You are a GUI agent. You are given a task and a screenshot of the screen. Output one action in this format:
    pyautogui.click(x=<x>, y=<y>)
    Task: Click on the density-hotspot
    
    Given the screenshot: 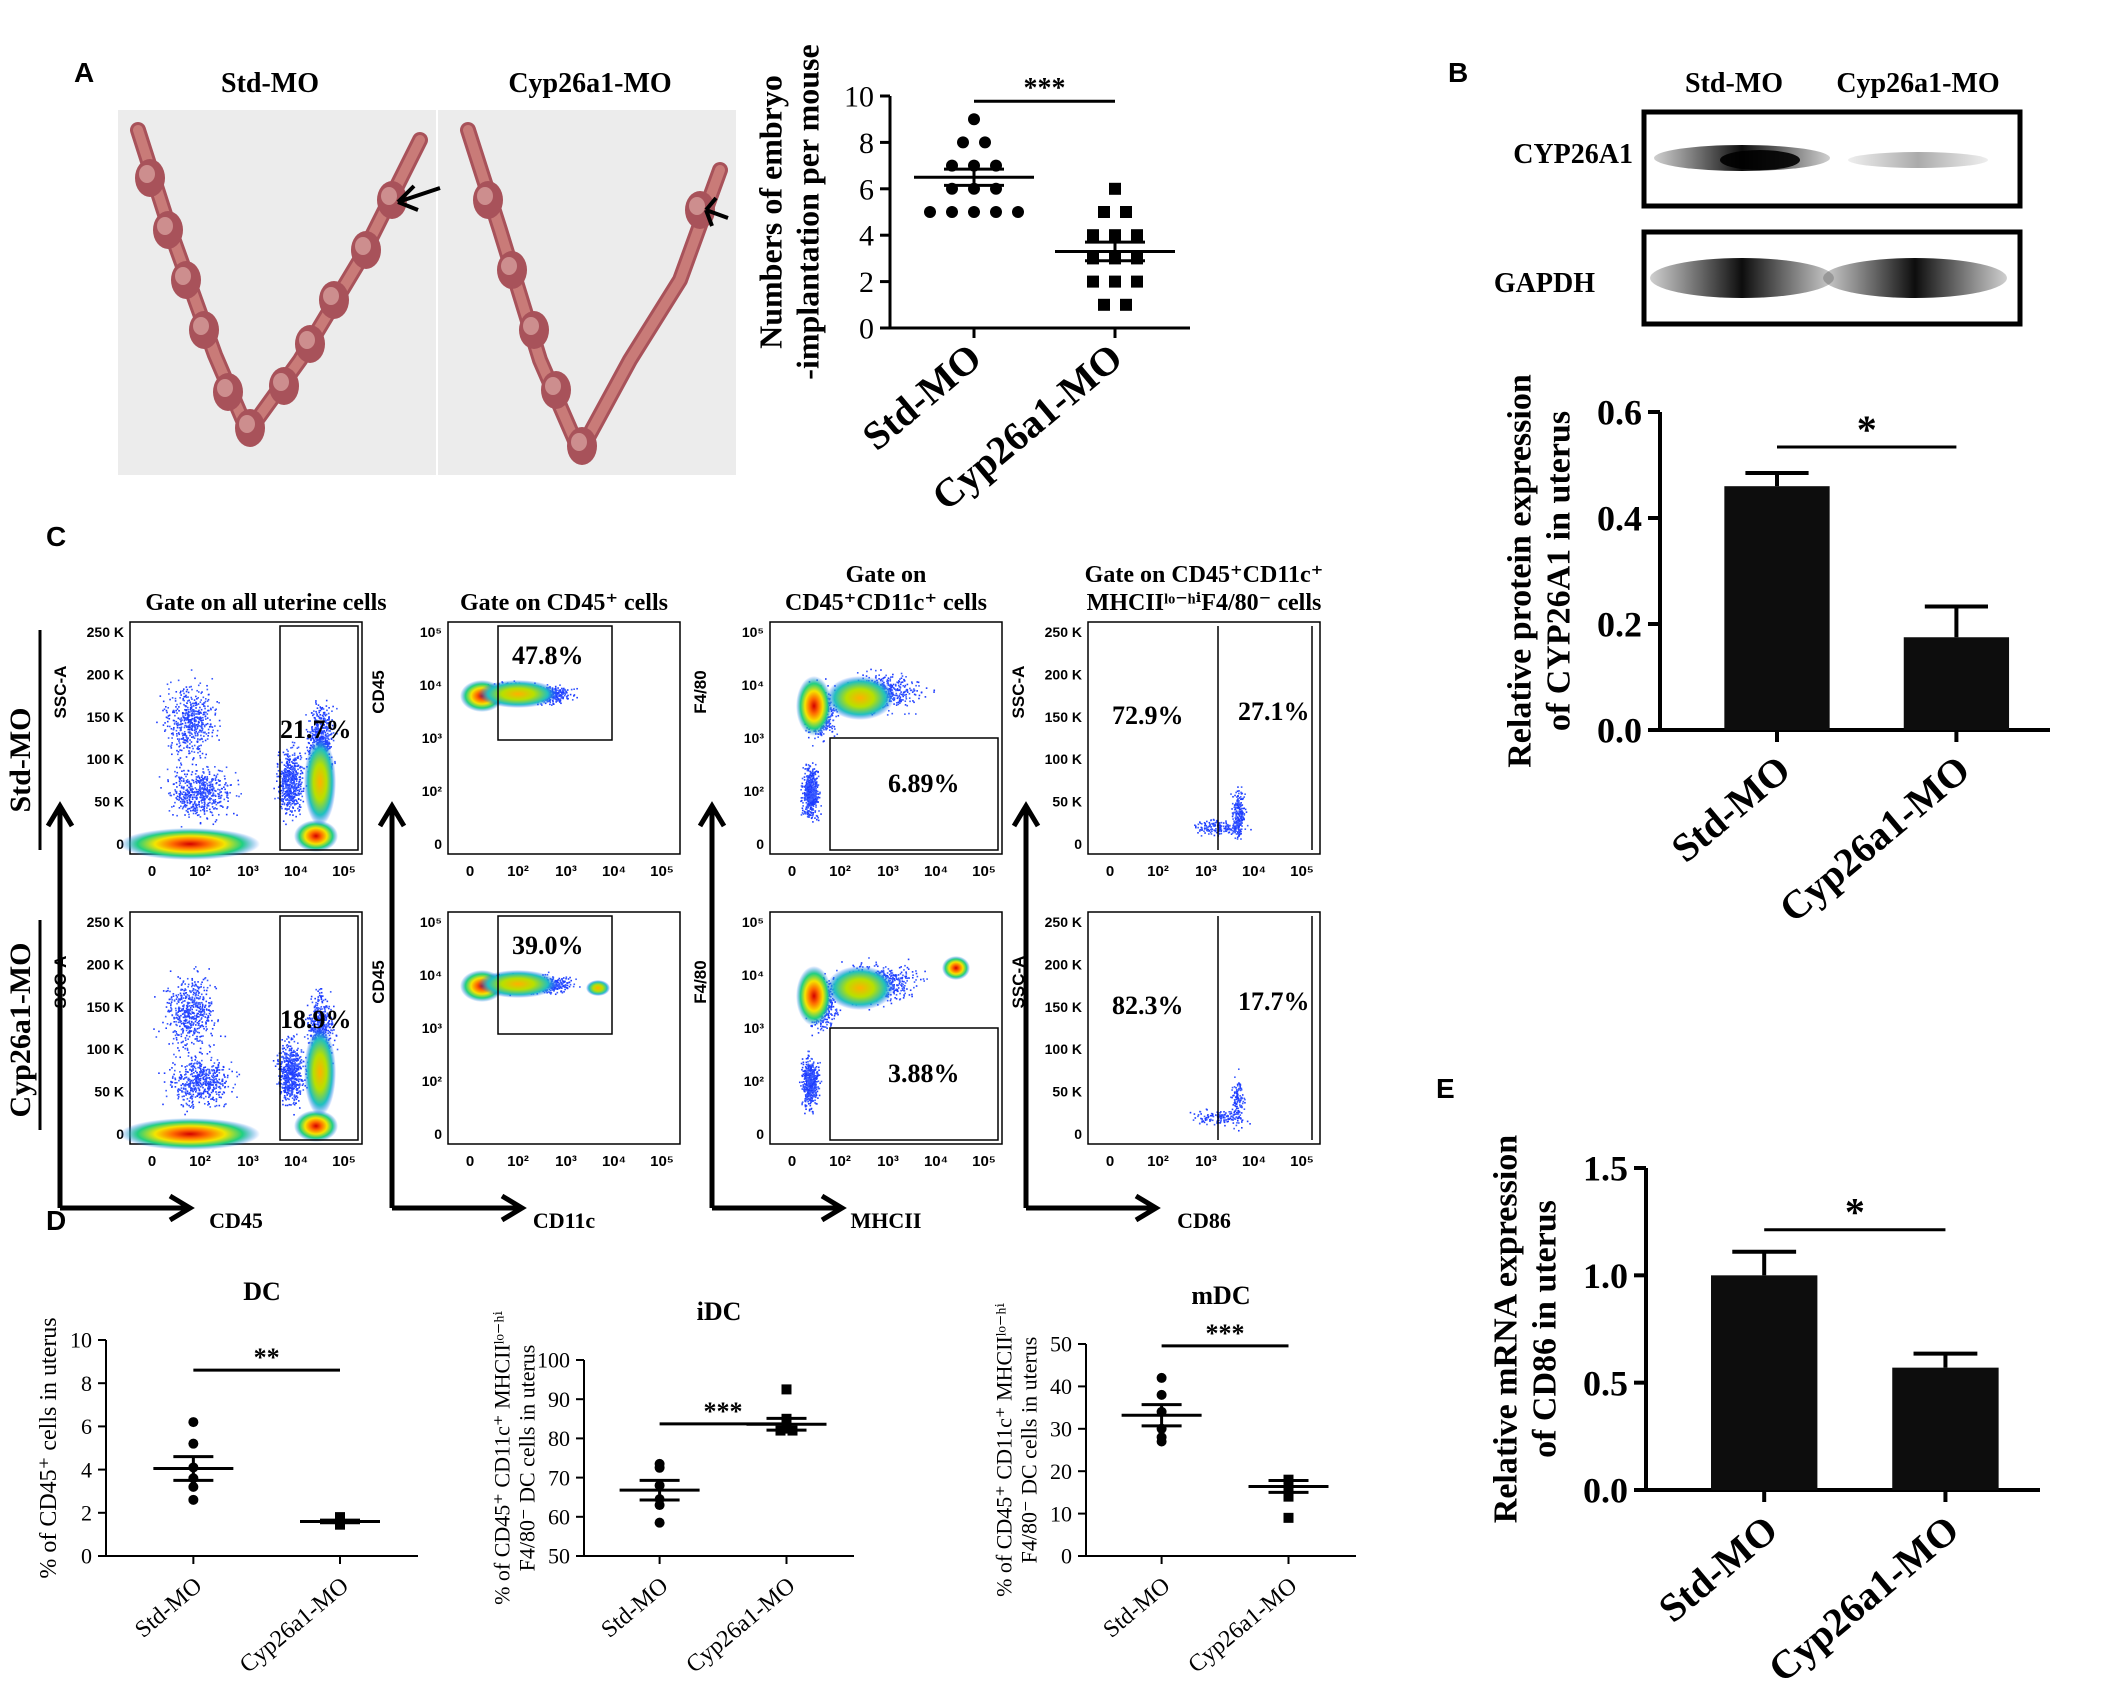 What is the action you would take?
    pyautogui.click(x=316, y=1126)
    